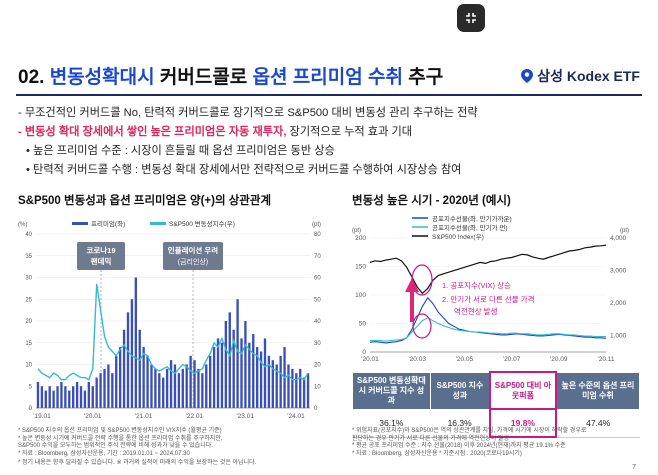  I want to click on left-tick-label: 150, so click(360, 267).